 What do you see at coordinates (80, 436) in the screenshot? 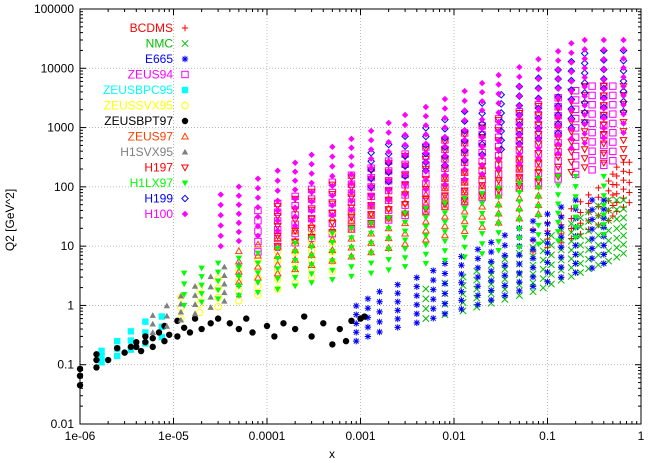
I see `x-tick-label: 1e-06` at bounding box center [80, 436].